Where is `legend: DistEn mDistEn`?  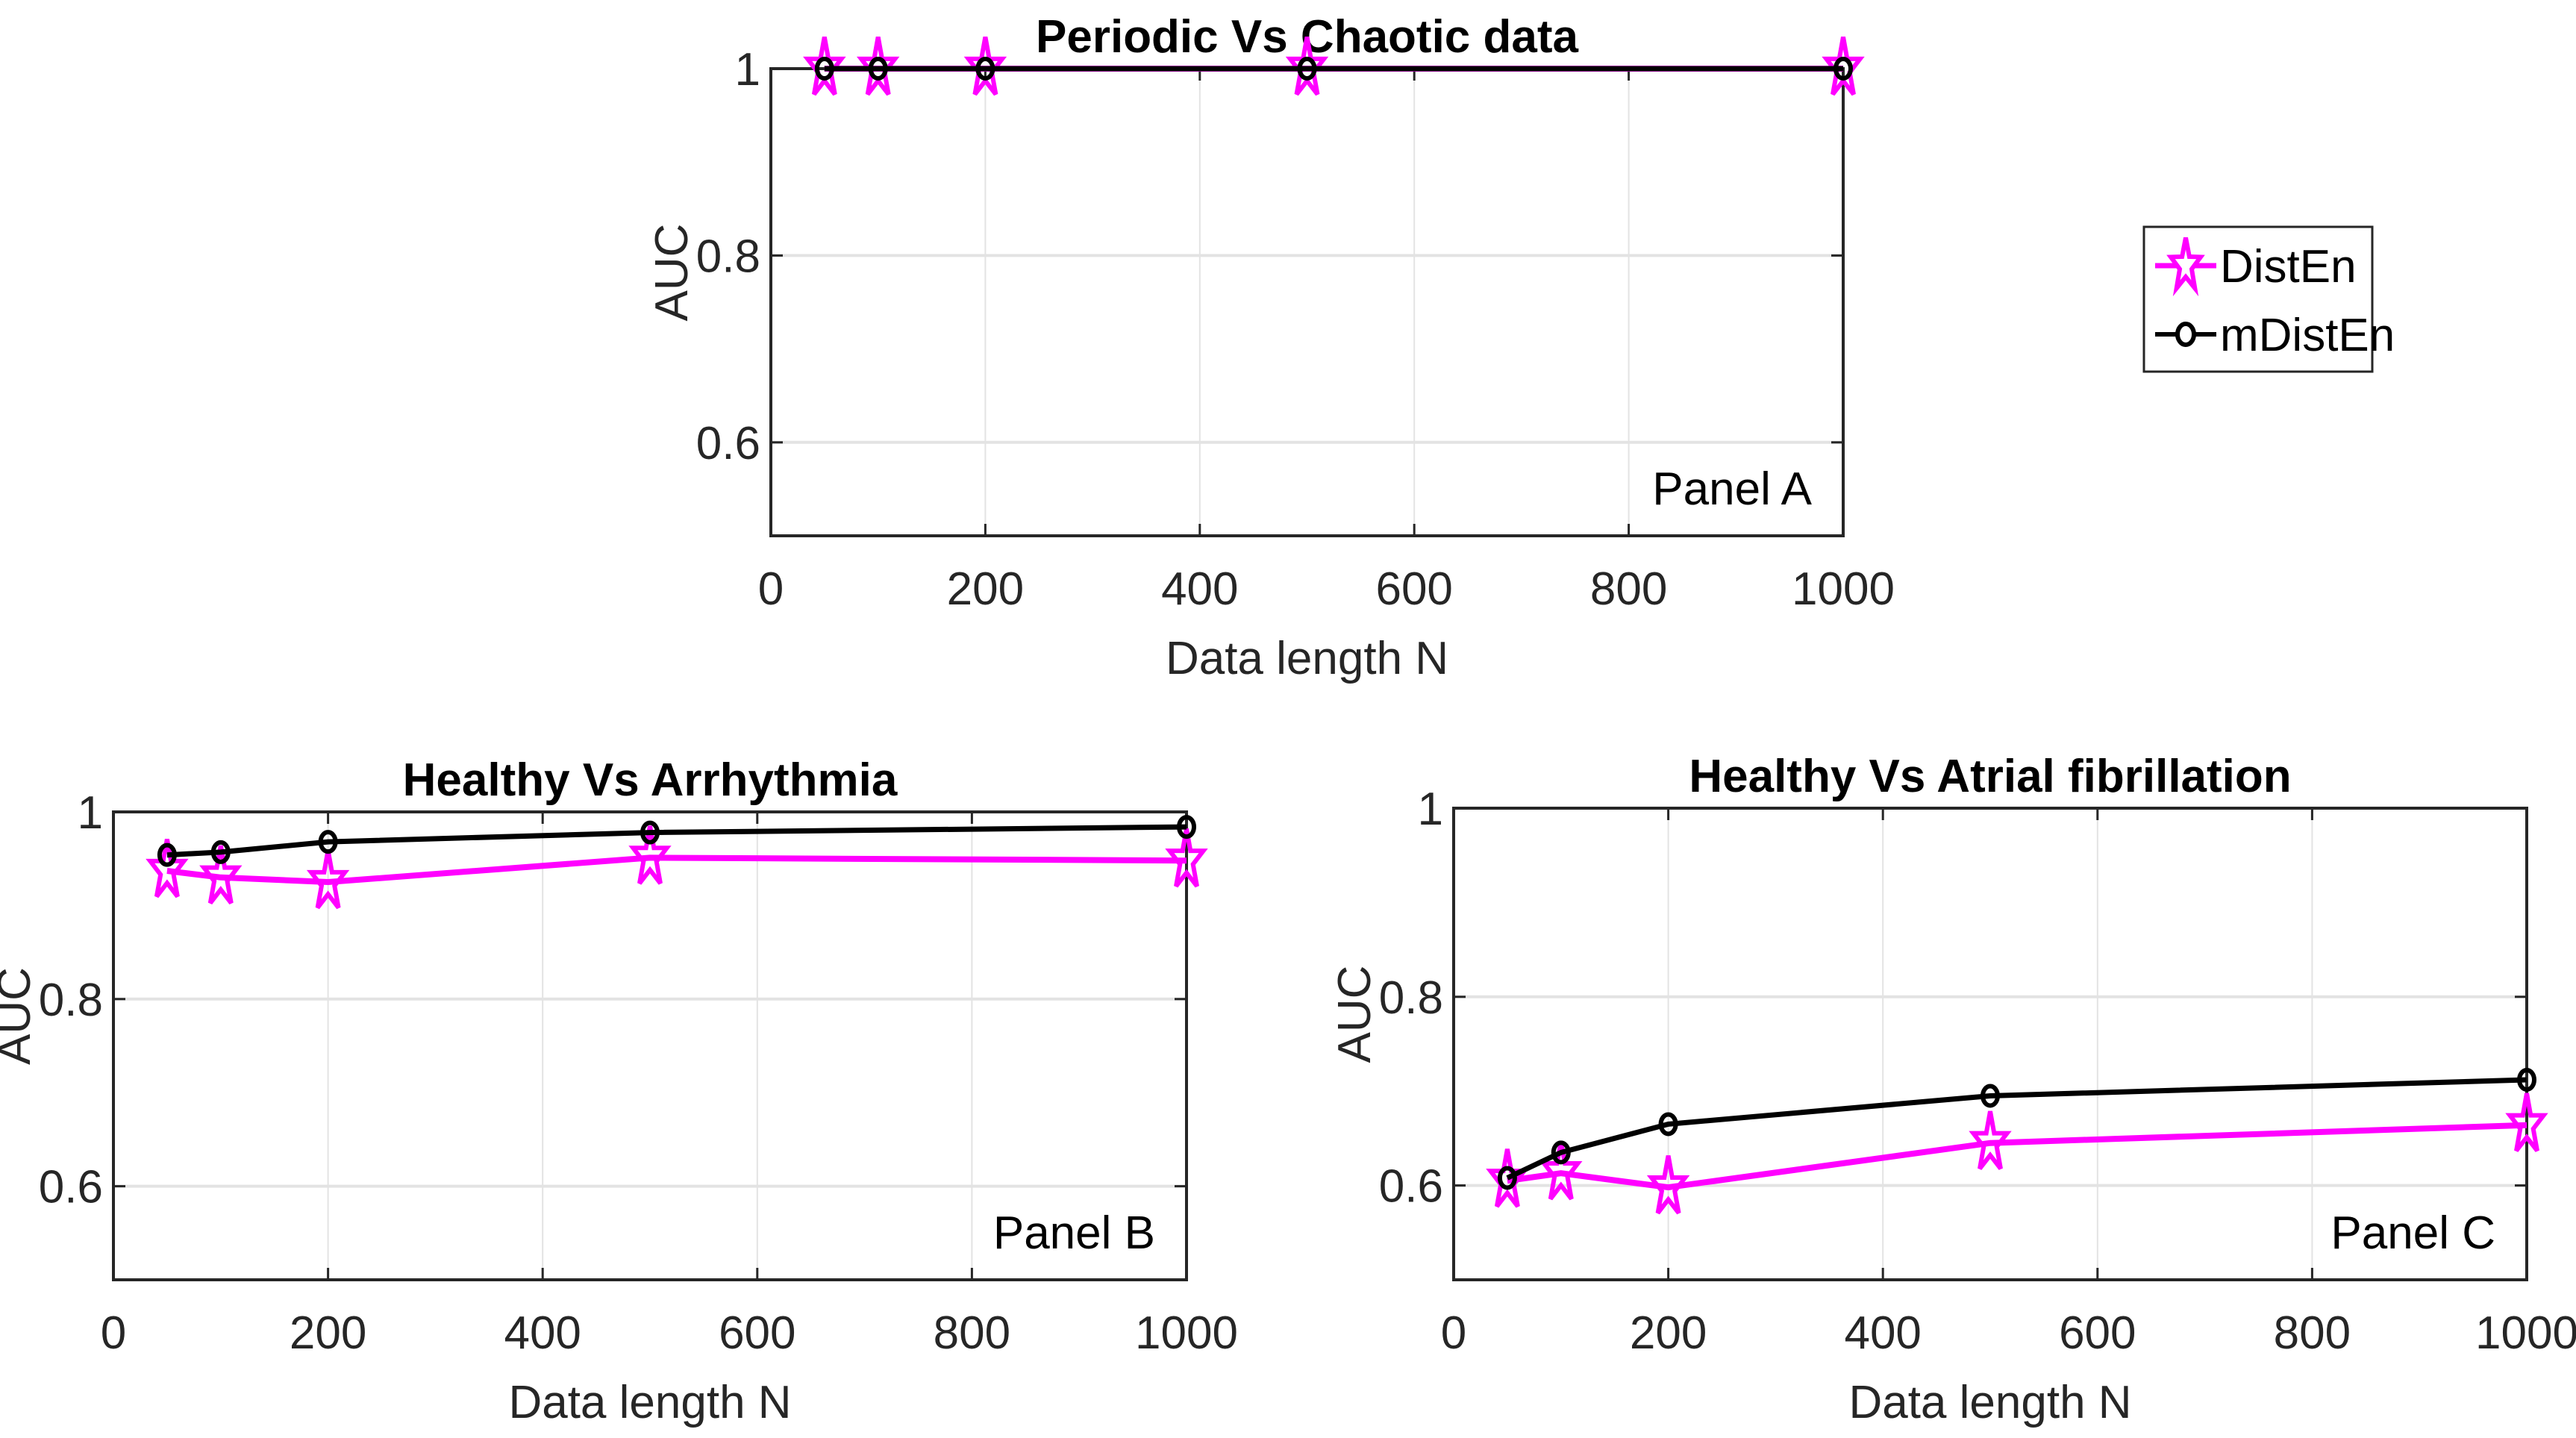
legend: DistEn mDistEn is located at coordinates (2268, 299).